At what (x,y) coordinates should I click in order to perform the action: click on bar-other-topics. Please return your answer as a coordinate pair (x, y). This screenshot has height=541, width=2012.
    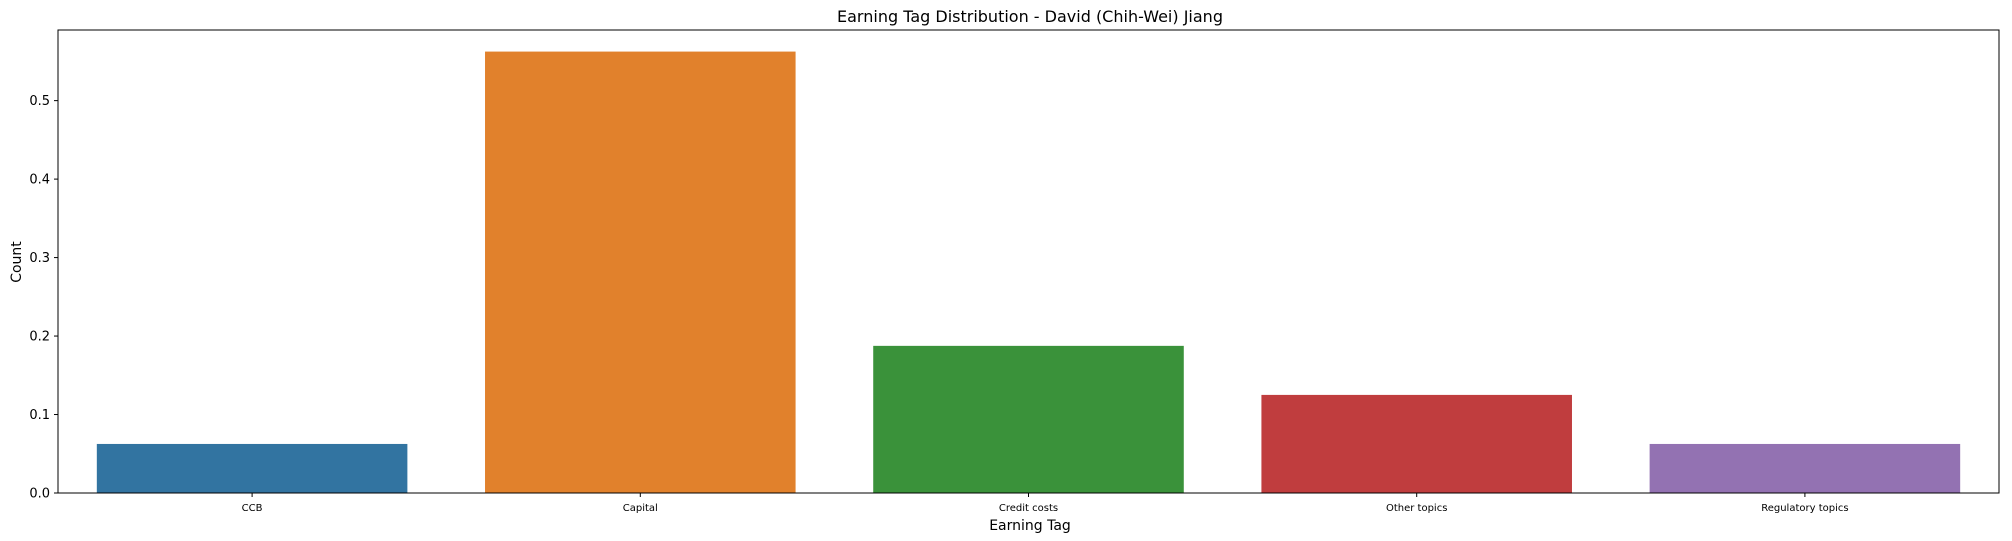
    Looking at the image, I should click on (1416, 443).